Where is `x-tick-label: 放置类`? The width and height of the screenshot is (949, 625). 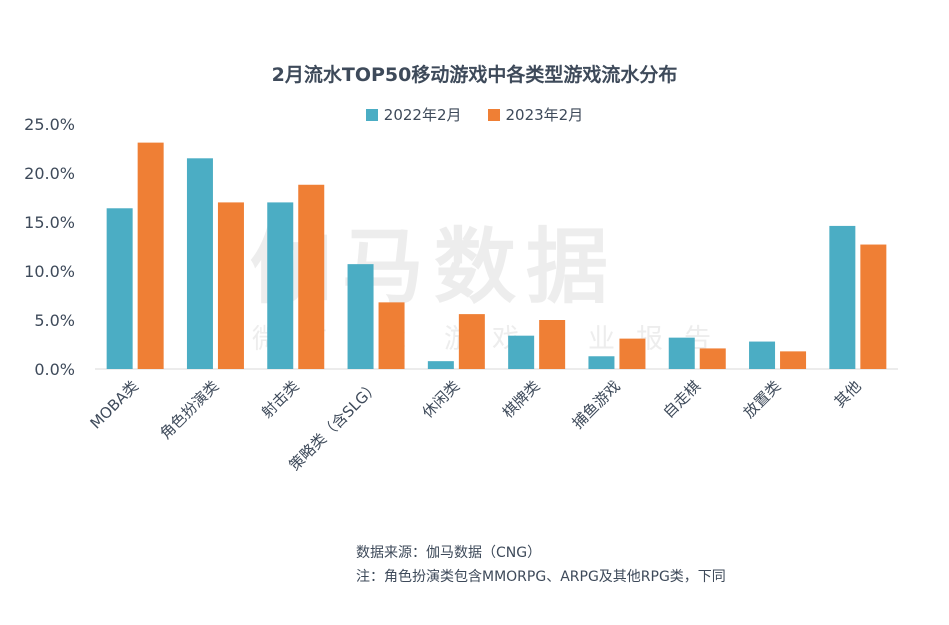
x-tick-label: 放置类 is located at coordinates (762, 399).